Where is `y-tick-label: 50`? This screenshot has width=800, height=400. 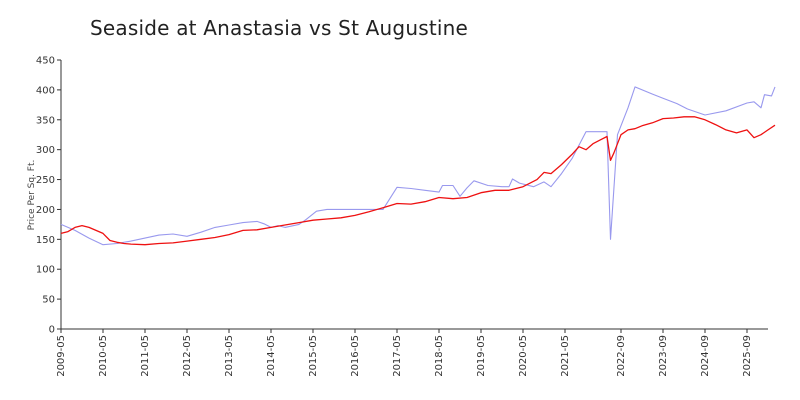 y-tick-label: 50 is located at coordinates (48, 300).